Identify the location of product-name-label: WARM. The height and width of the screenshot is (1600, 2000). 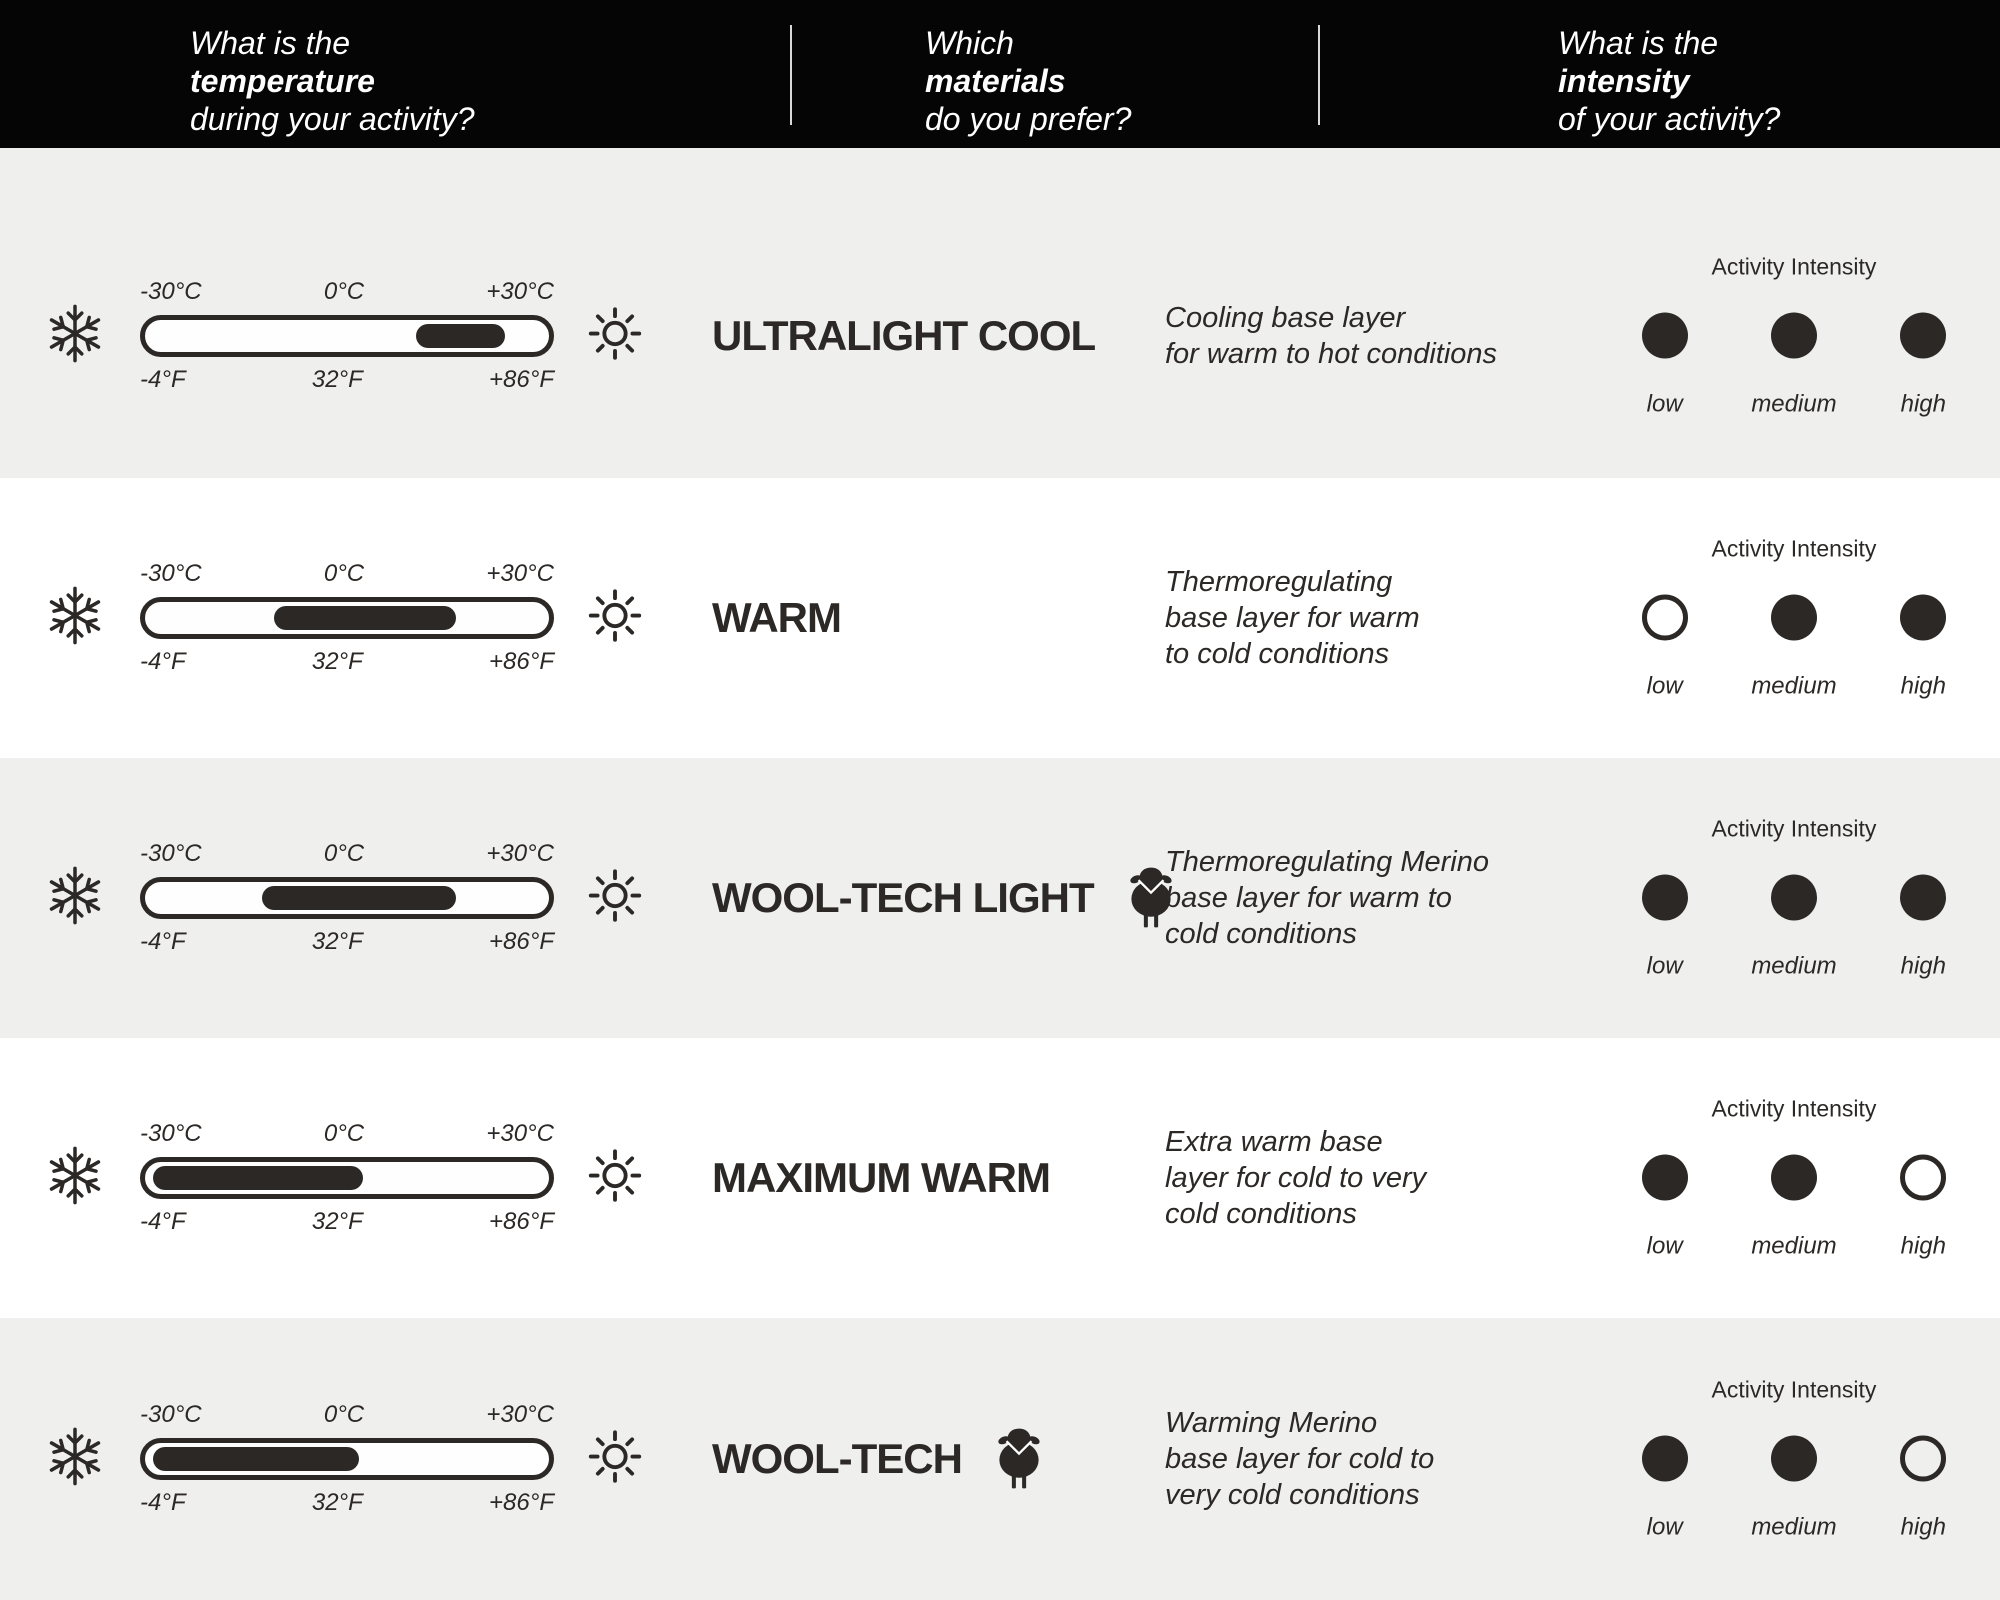
(777, 617).